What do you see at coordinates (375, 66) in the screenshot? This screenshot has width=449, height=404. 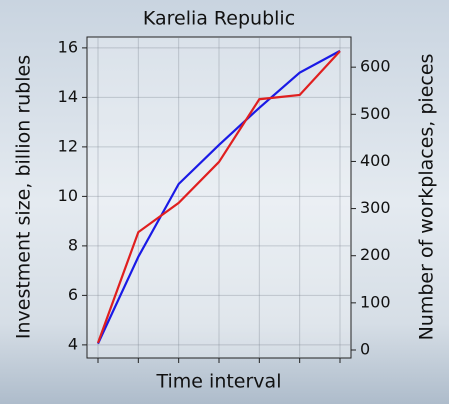 I see `y2-tick-label: 600` at bounding box center [375, 66].